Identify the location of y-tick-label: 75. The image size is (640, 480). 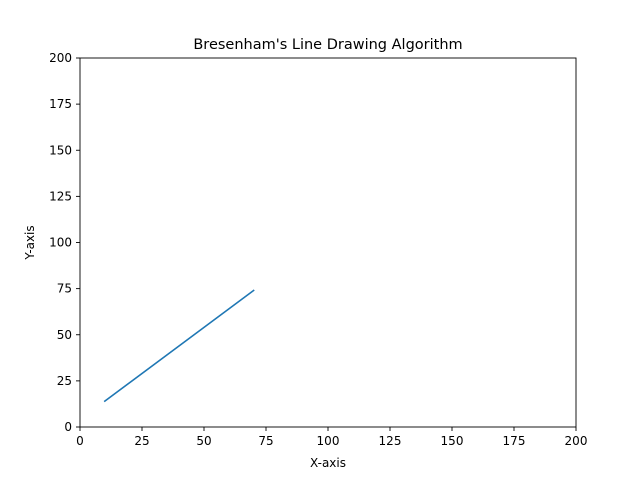
(64, 289).